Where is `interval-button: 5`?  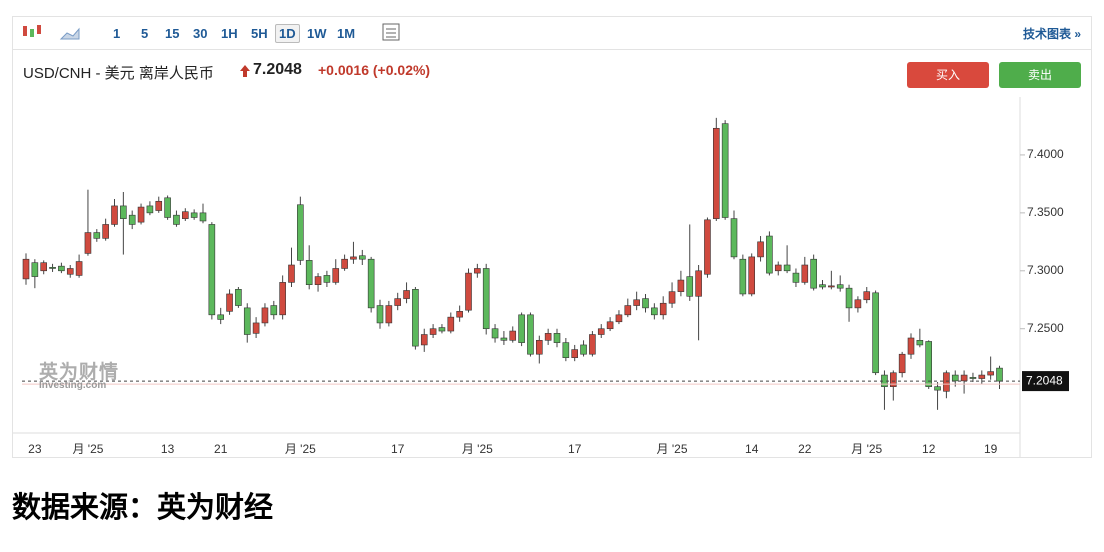 interval-button: 5 is located at coordinates (145, 33).